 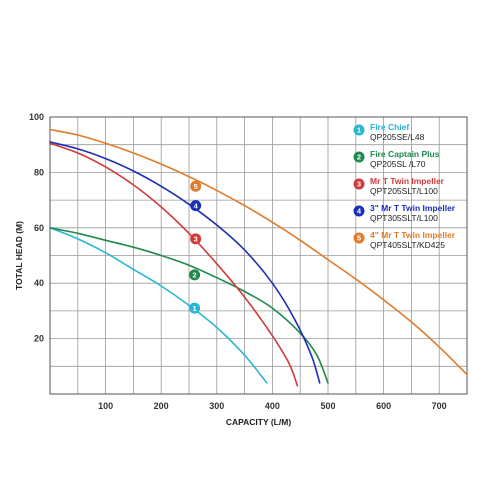 What do you see at coordinates (413, 235) in the screenshot?
I see `legend-series-name: 4" Mr T Twin Impeller` at bounding box center [413, 235].